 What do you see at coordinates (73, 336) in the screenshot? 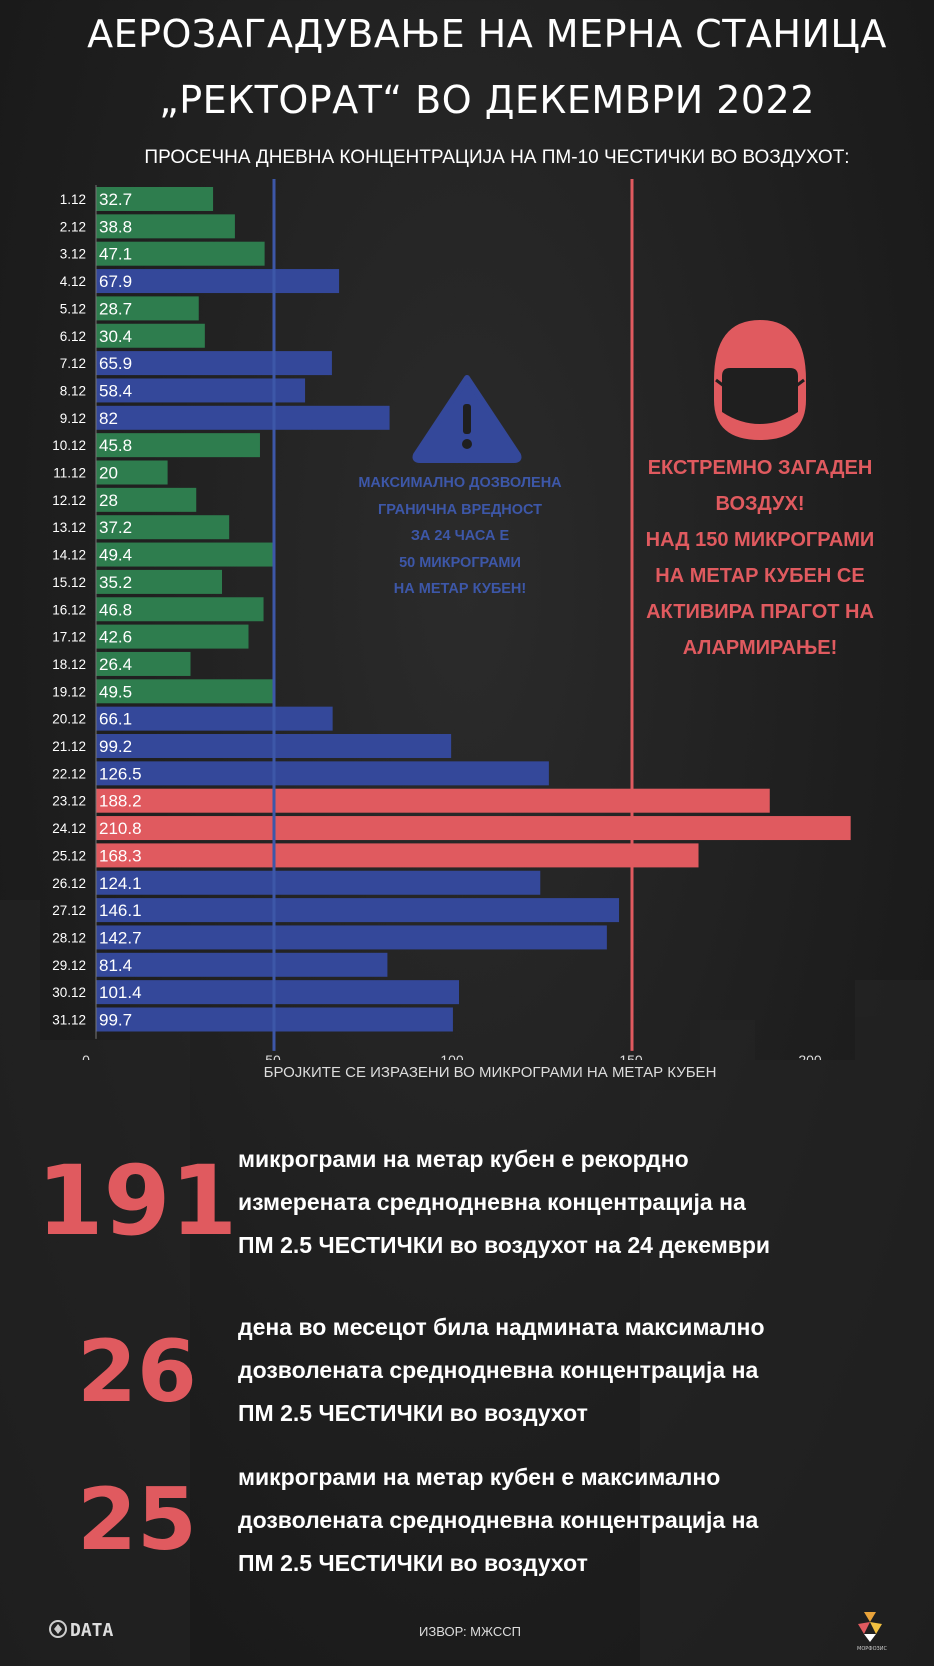
I see `category-label: 6.12` at bounding box center [73, 336].